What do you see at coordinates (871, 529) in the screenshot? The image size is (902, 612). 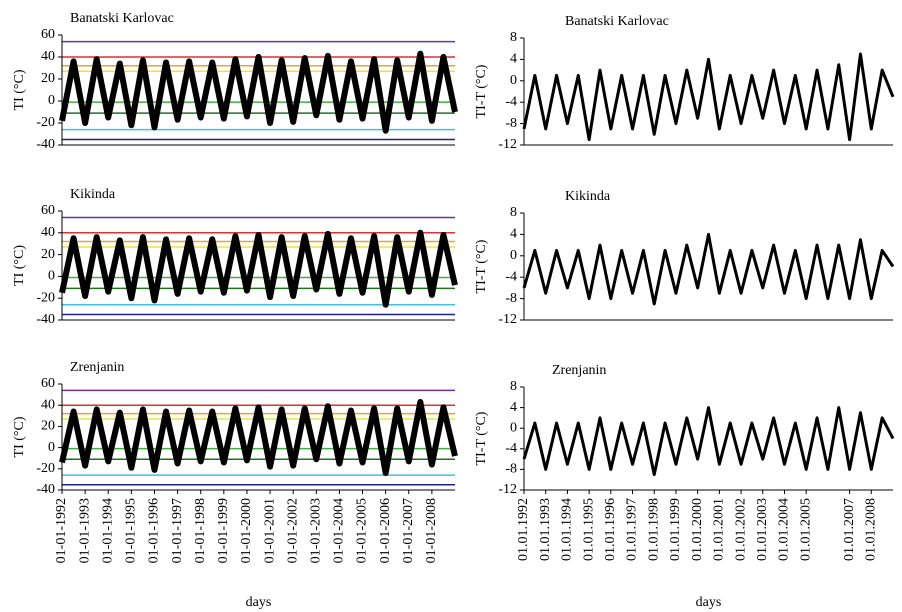 I see `x-tick-label: 01.01.2008` at bounding box center [871, 529].